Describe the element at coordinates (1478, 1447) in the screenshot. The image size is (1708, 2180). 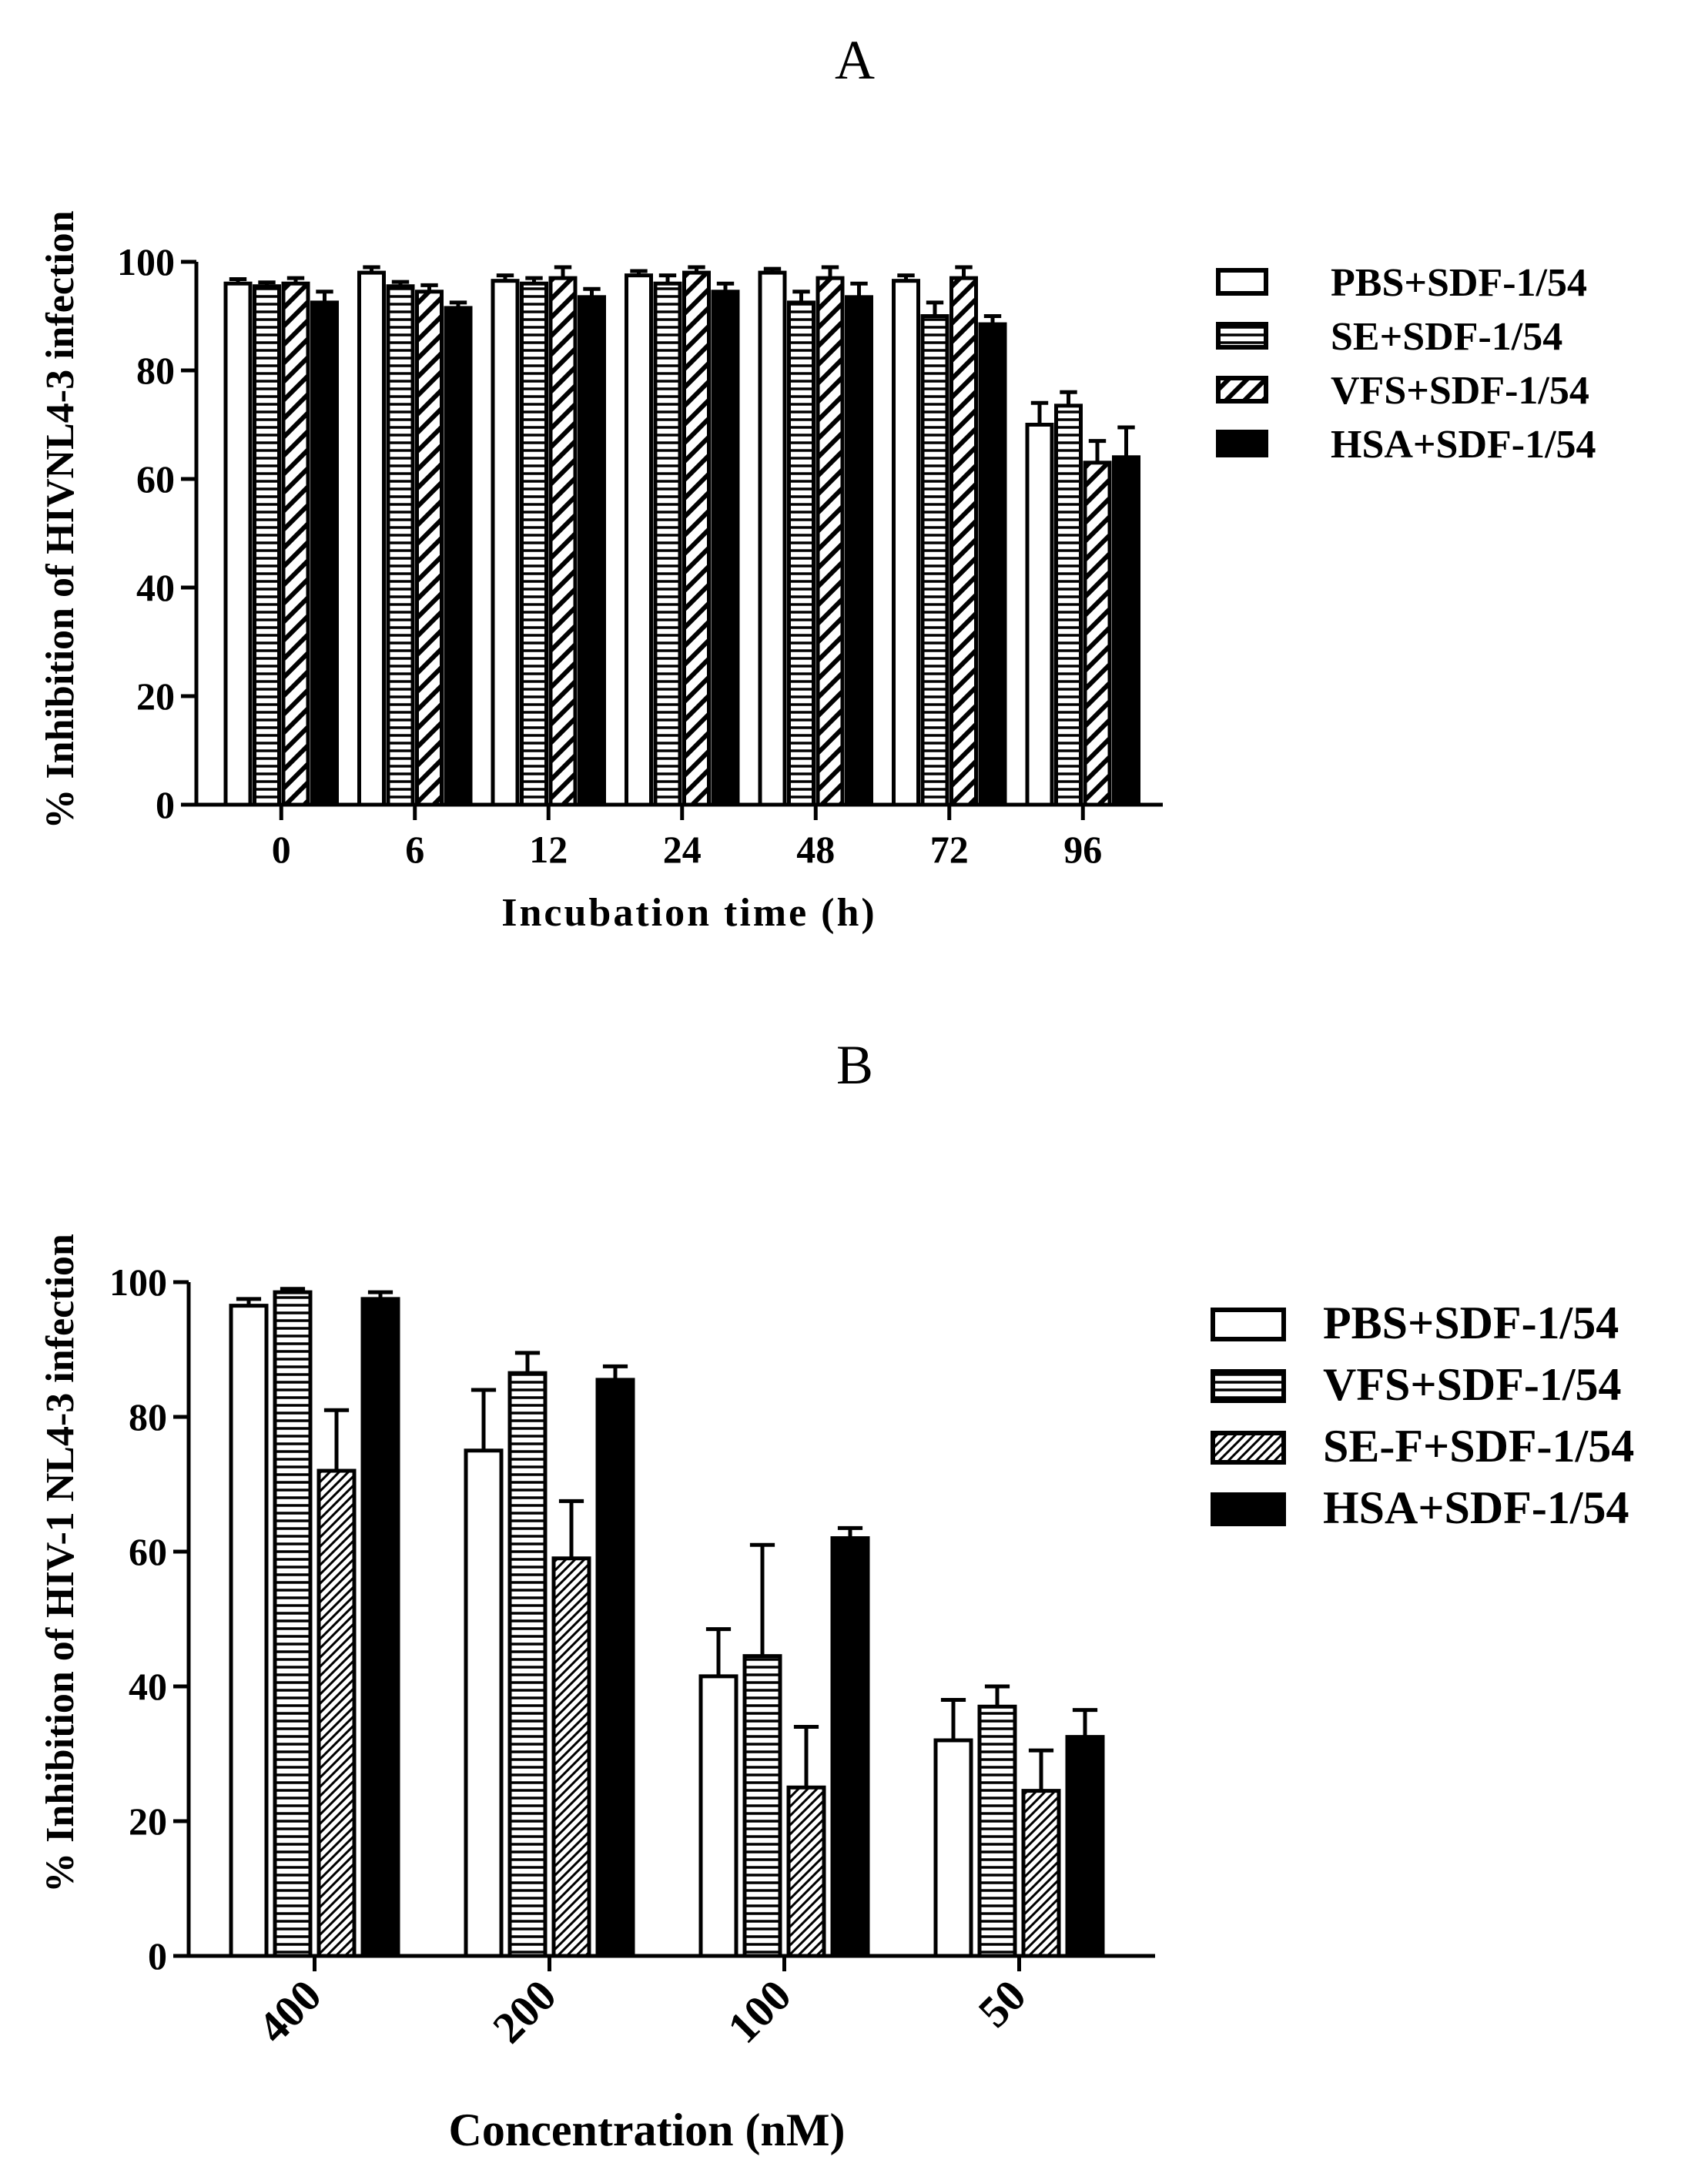
I see `legend-label: SE-F+SDF-1/54` at that location.